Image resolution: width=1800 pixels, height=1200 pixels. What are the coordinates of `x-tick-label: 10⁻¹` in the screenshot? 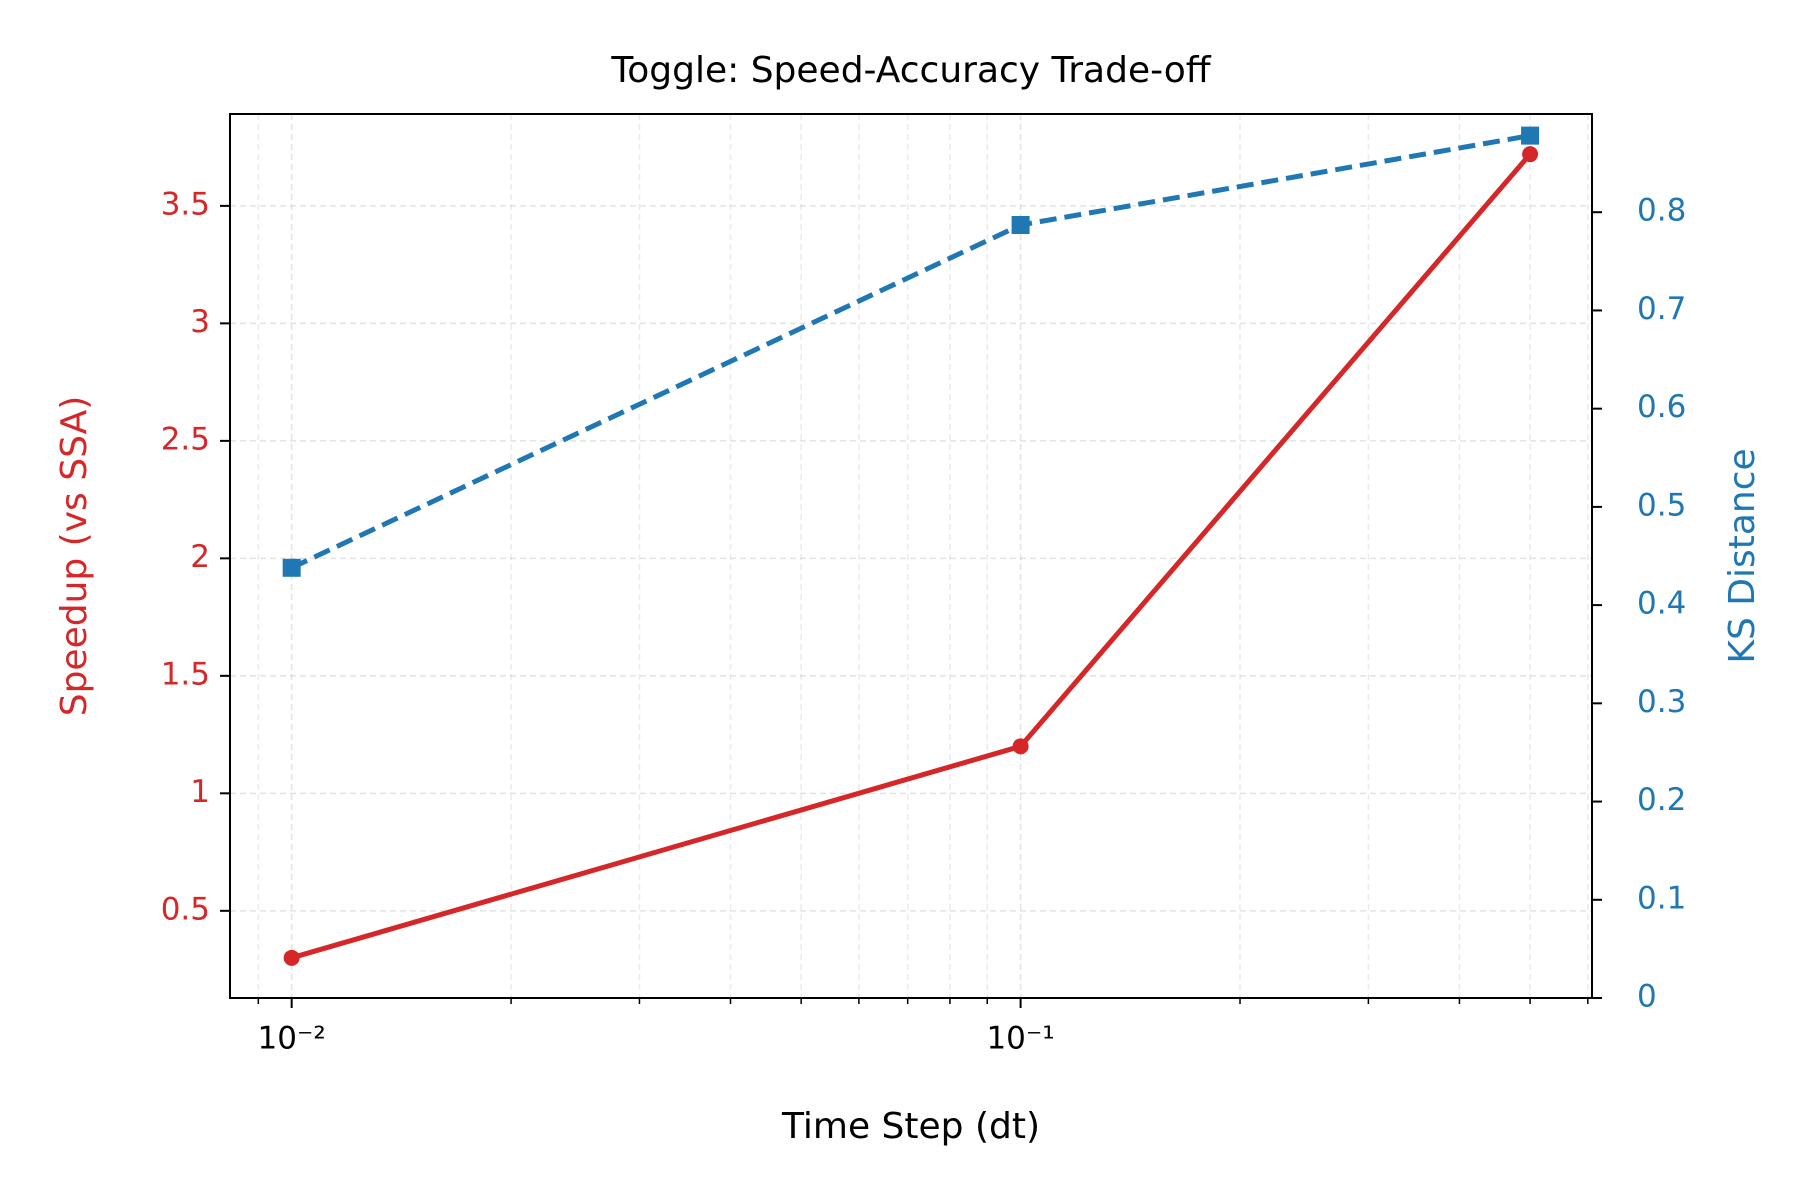 It's located at (1020, 1039).